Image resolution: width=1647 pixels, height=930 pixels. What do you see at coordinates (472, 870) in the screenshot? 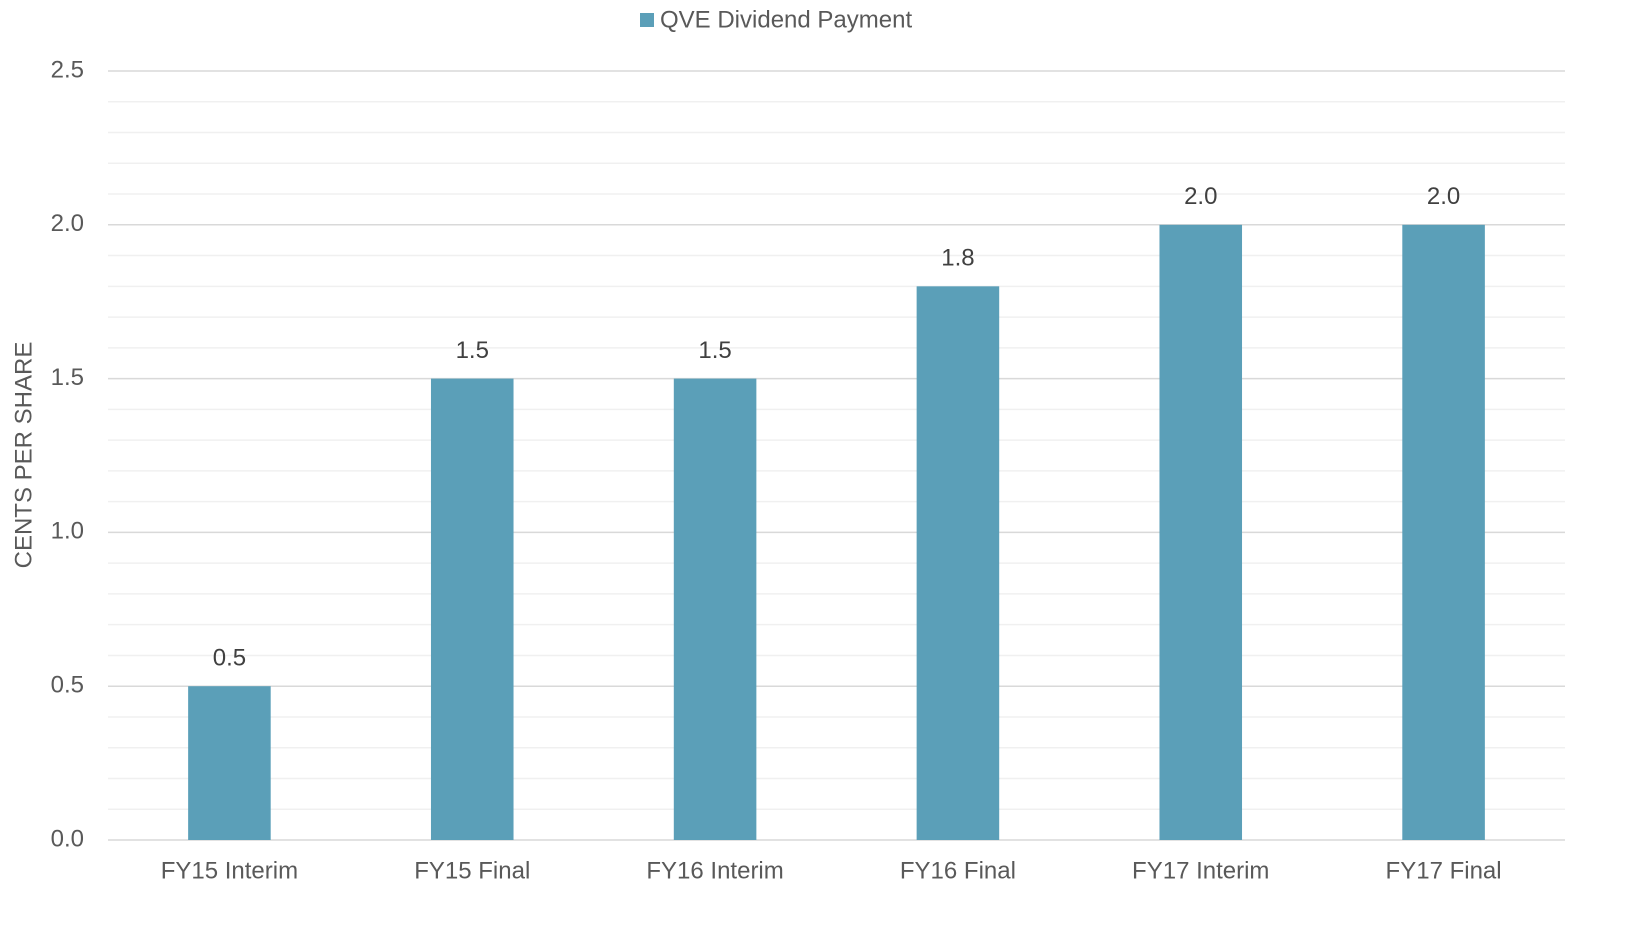
I see `x-tick-label: FY15 Final` at bounding box center [472, 870].